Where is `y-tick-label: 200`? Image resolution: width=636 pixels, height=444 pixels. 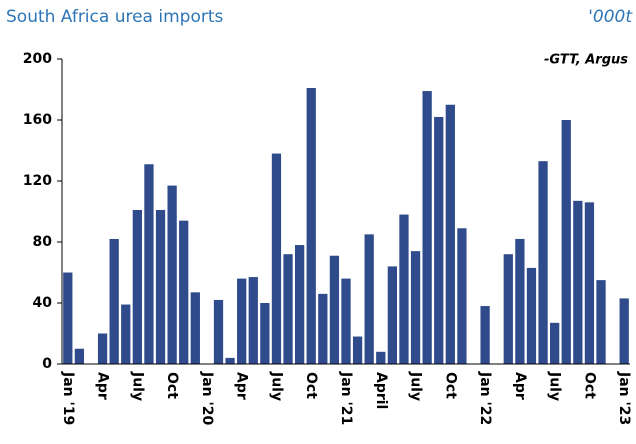 y-tick-label: 200 is located at coordinates (37, 59).